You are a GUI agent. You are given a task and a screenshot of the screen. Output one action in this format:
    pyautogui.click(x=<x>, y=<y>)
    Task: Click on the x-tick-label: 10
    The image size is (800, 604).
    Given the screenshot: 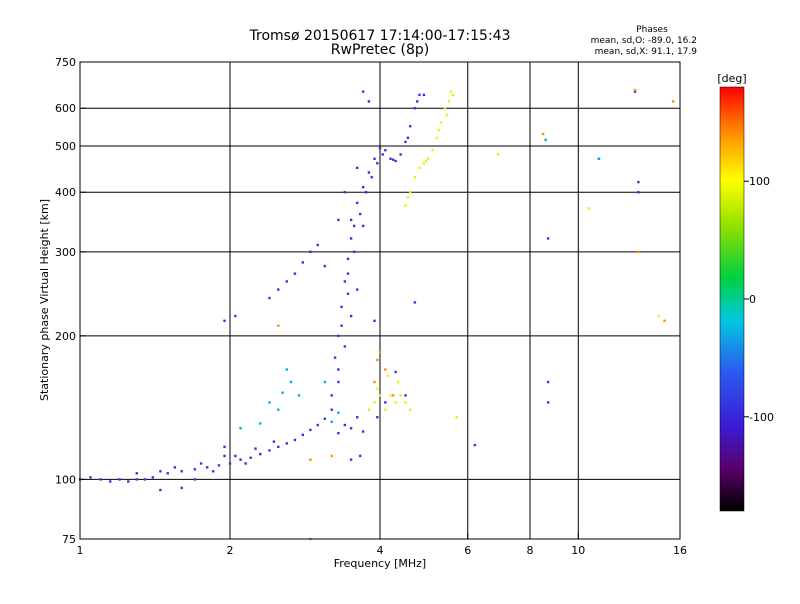 What is the action you would take?
    pyautogui.click(x=578, y=550)
    